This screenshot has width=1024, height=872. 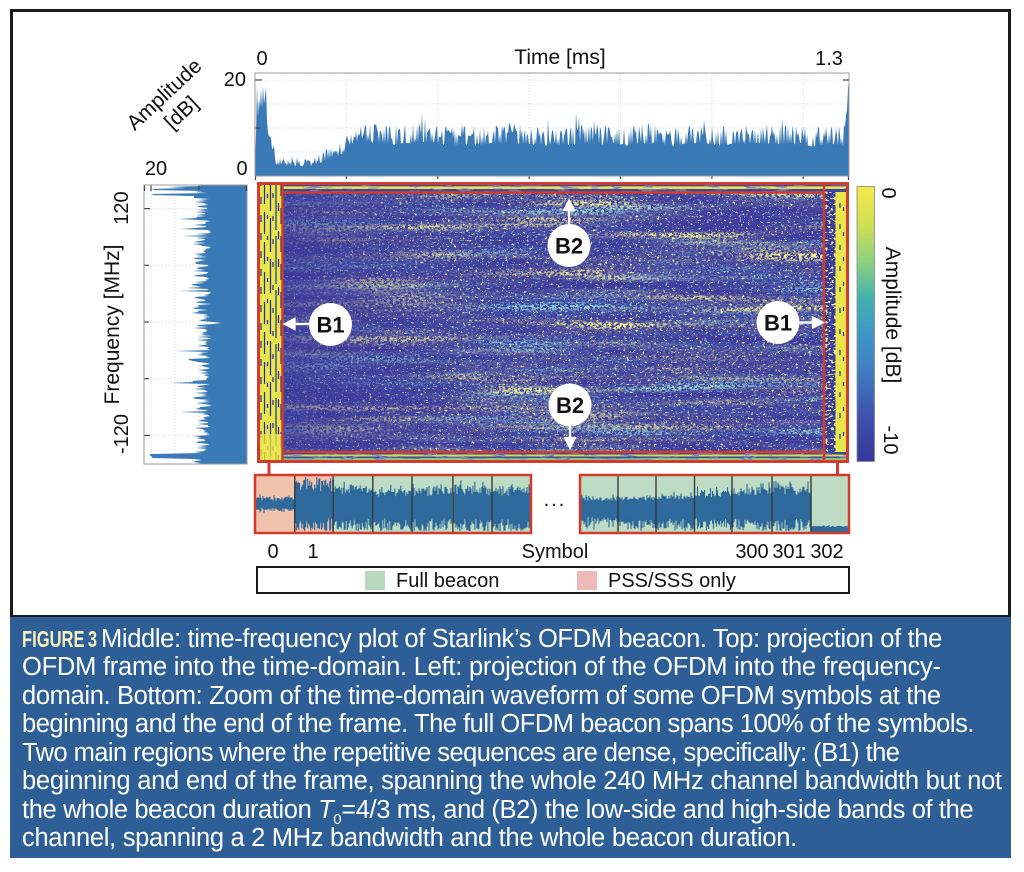 I want to click on svg-text: Frequency [MHz], so click(x=112, y=325).